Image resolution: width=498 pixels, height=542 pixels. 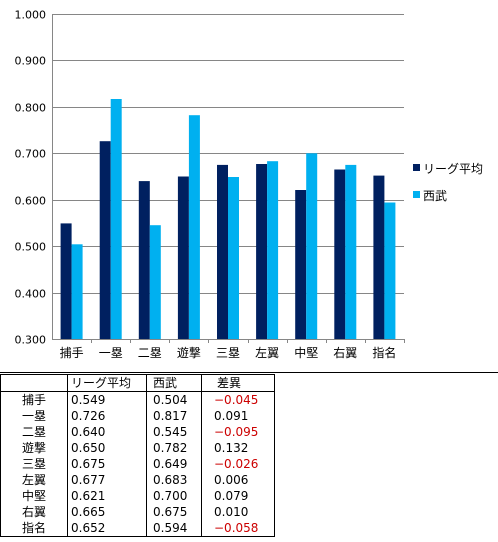 I want to click on difference-cell: 0.010, so click(x=238, y=512).